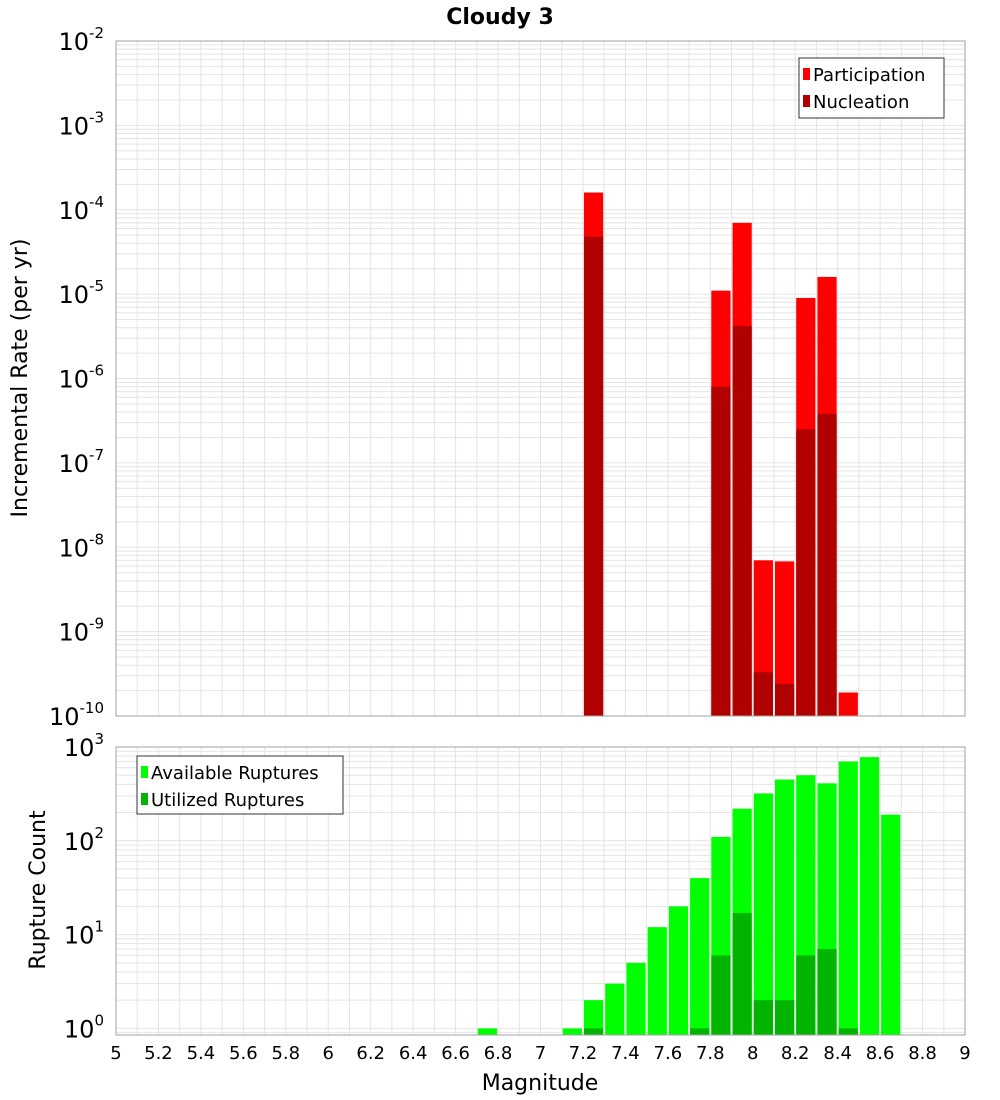 The width and height of the screenshot is (1000, 1100). What do you see at coordinates (84, 840) in the screenshot?
I see `y-tick-label: 10²` at bounding box center [84, 840].